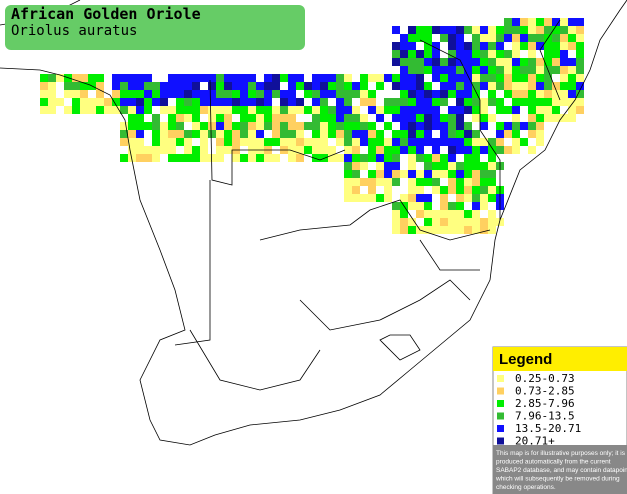  What do you see at coordinates (500, 441) in the screenshot?
I see `legend-swatch` at bounding box center [500, 441].